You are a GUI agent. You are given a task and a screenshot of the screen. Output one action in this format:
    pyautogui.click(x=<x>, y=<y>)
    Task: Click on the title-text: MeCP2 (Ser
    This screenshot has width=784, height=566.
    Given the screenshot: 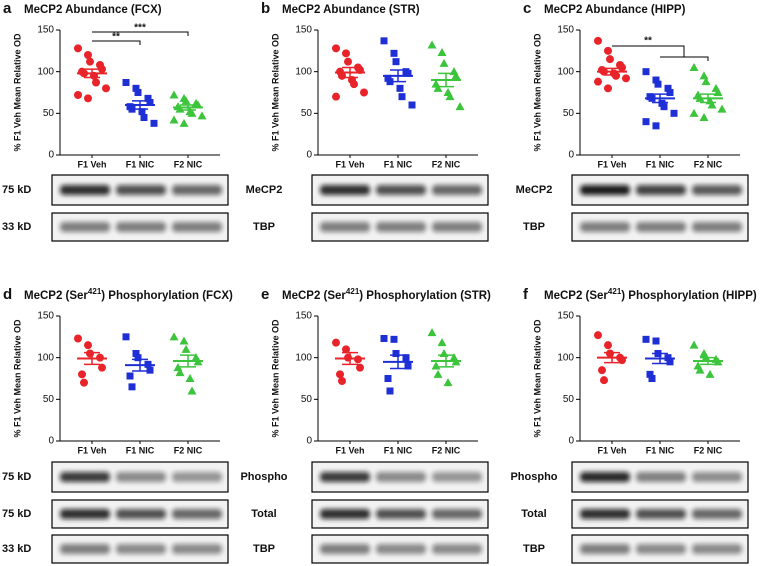 What is the action you would take?
    pyautogui.click(x=576, y=296)
    